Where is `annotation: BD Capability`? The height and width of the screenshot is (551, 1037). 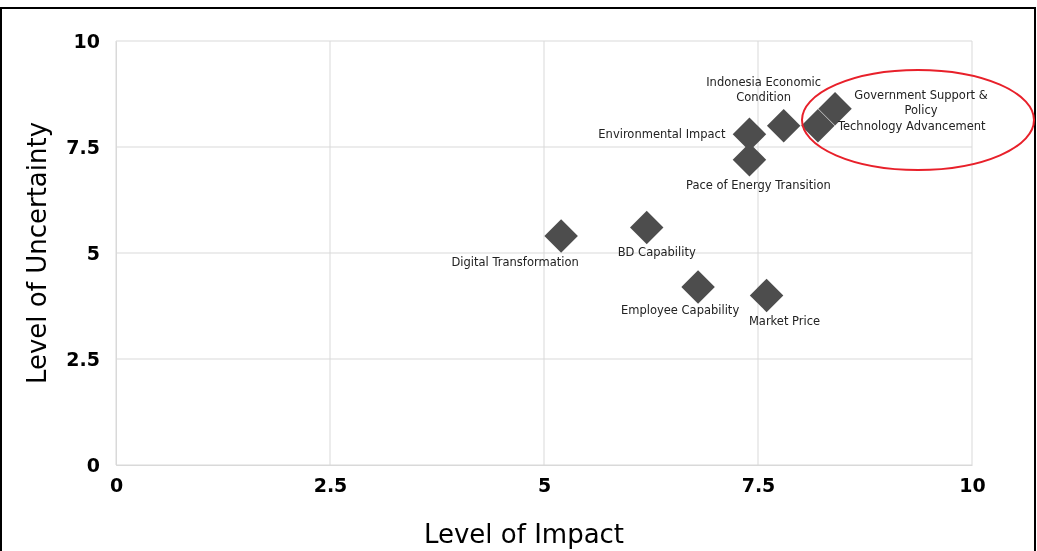 annotation: BD Capability is located at coordinates (656, 251).